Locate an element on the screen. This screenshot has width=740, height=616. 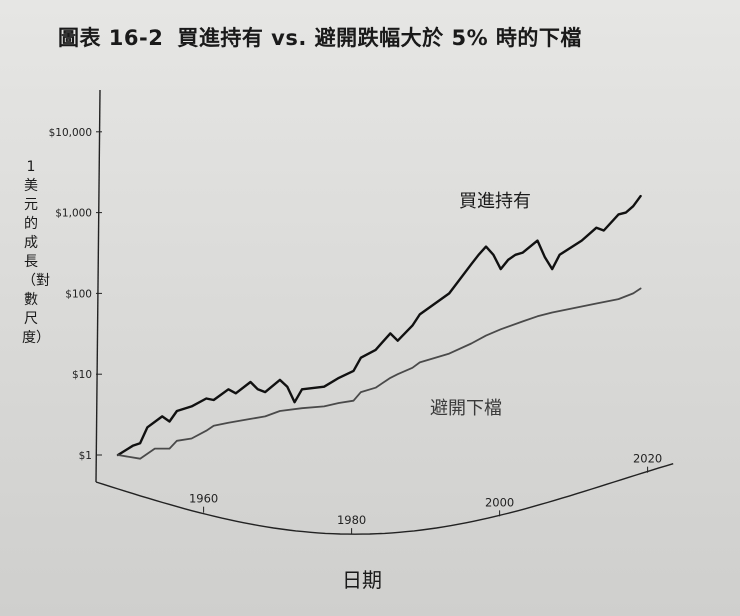
x-tick-label: 2000 is located at coordinates (499, 502).